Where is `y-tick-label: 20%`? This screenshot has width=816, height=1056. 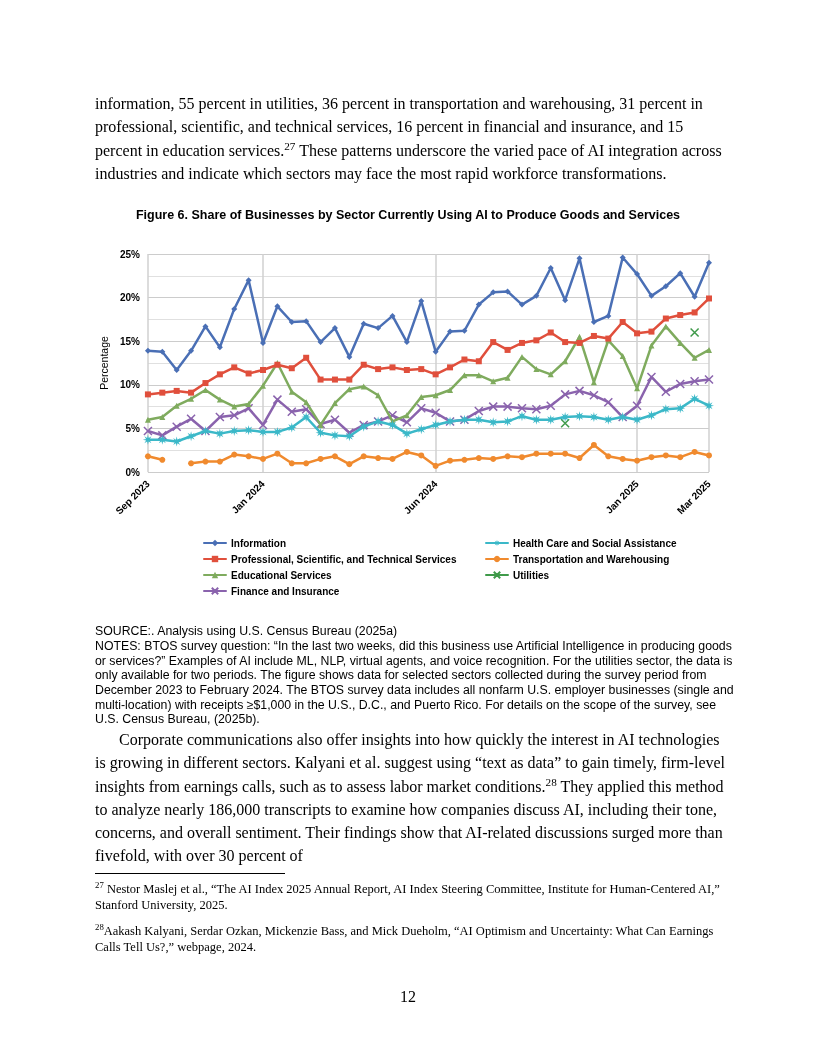 y-tick-label: 20% is located at coordinates (130, 298).